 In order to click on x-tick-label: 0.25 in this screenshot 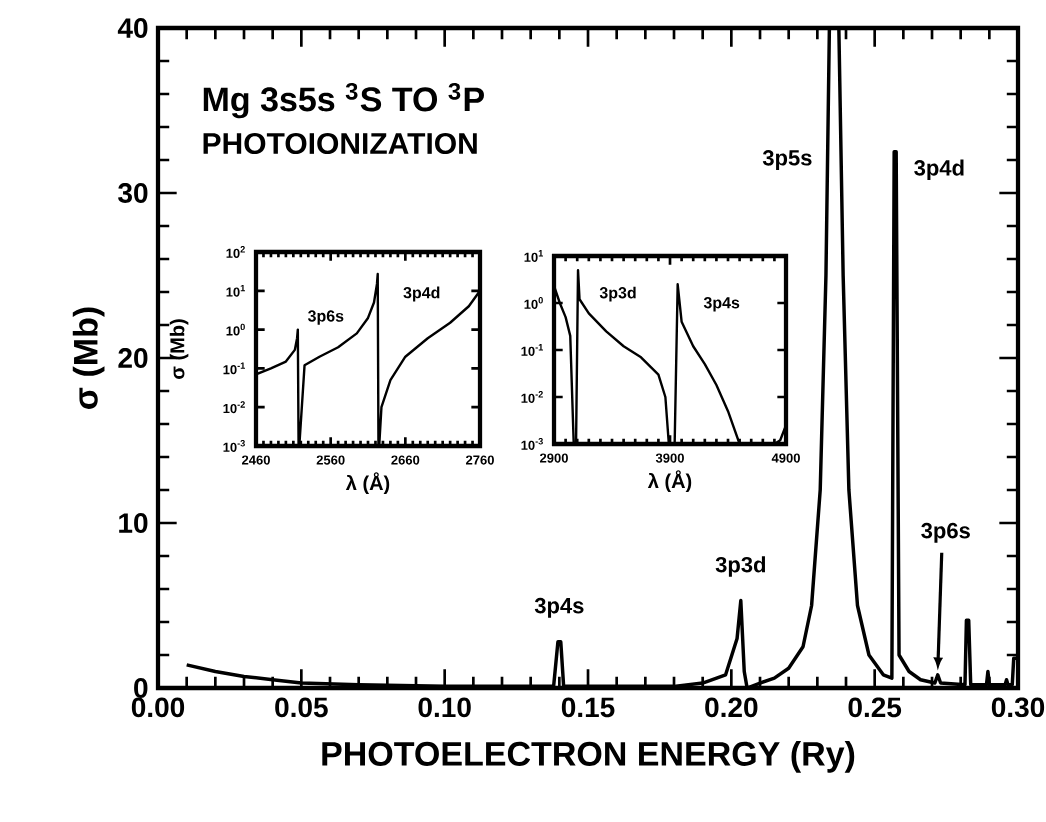, I will do `click(875, 707)`.